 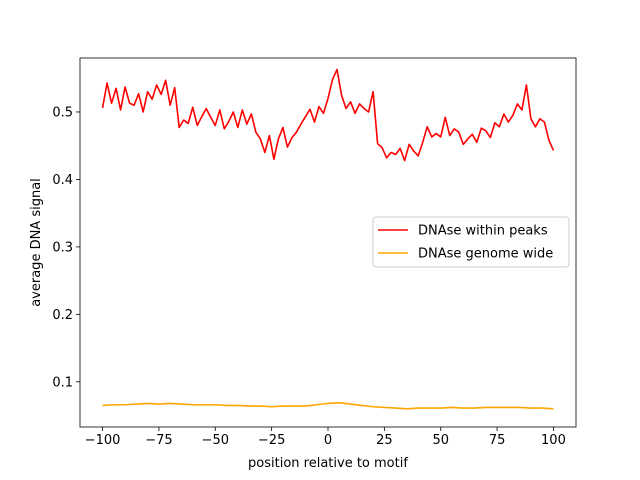 What do you see at coordinates (215, 440) in the screenshot?
I see `x-tick-label: −50` at bounding box center [215, 440].